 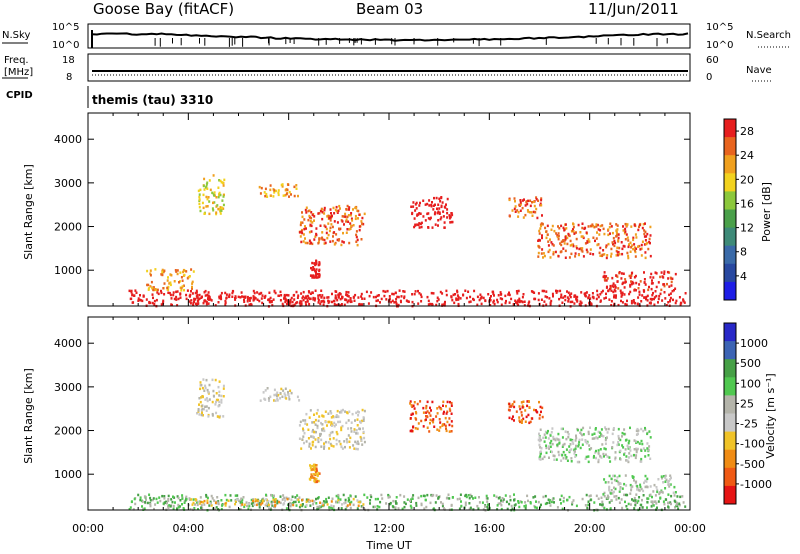 I want to click on noise-trace, so click(x=390, y=37).